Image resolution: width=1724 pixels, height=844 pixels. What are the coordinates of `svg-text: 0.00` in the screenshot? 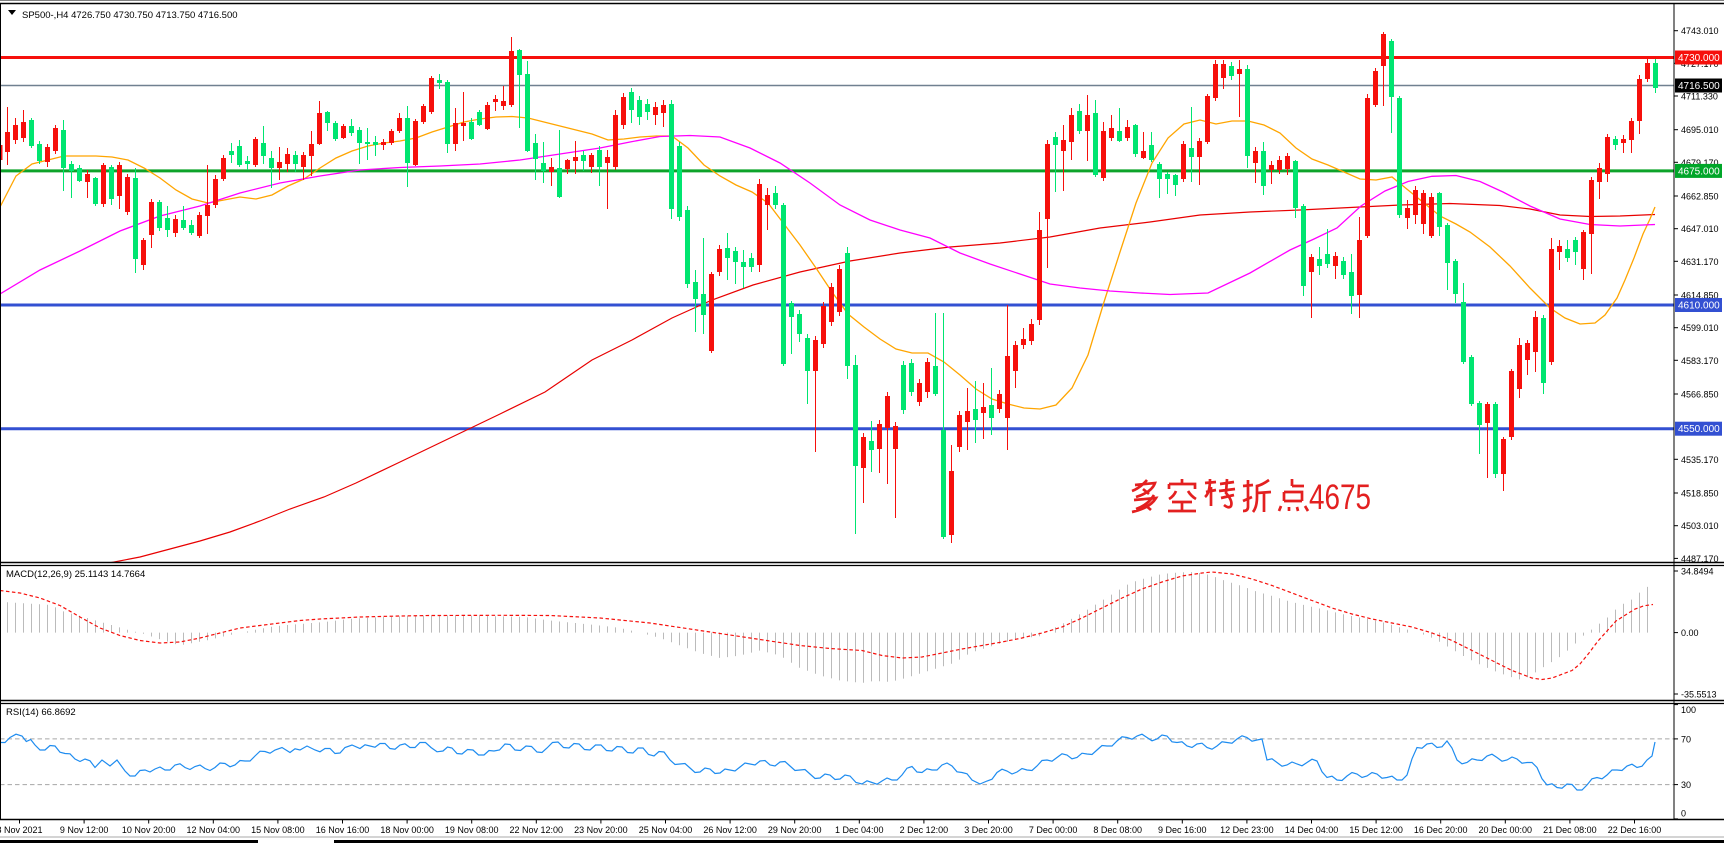 It's located at (1690, 633).